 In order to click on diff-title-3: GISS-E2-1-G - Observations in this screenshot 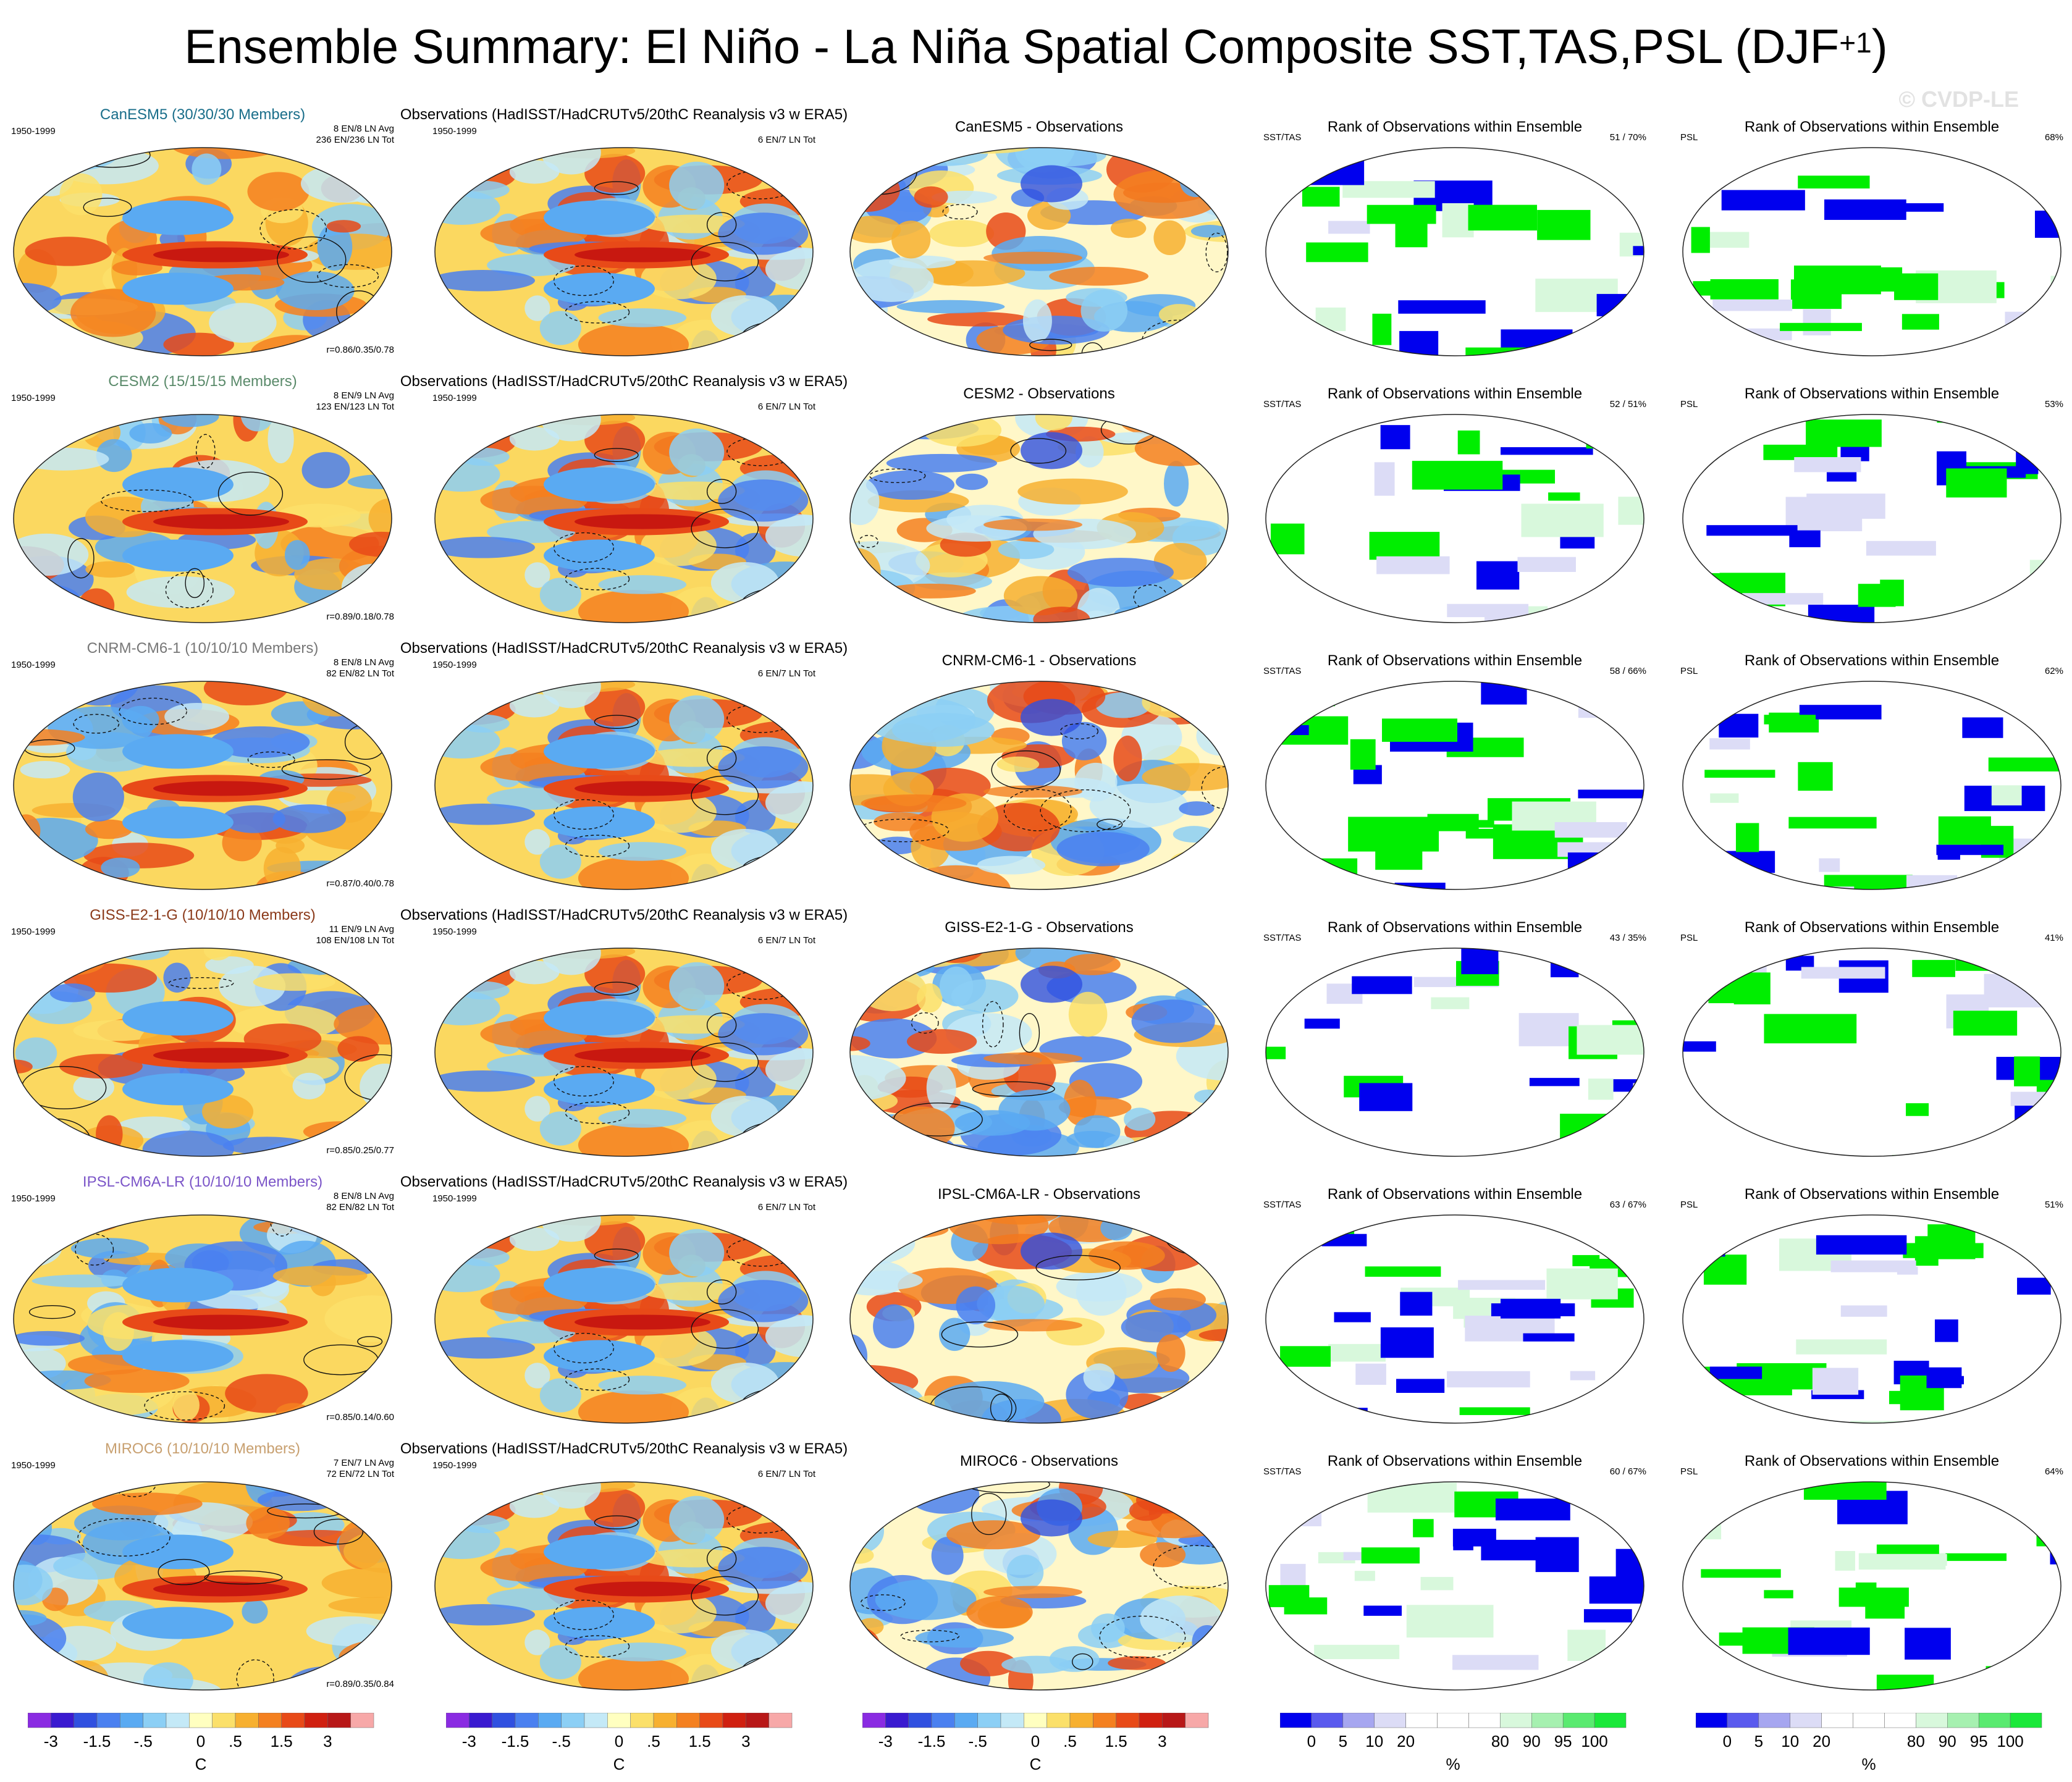, I will do `click(1039, 927)`.